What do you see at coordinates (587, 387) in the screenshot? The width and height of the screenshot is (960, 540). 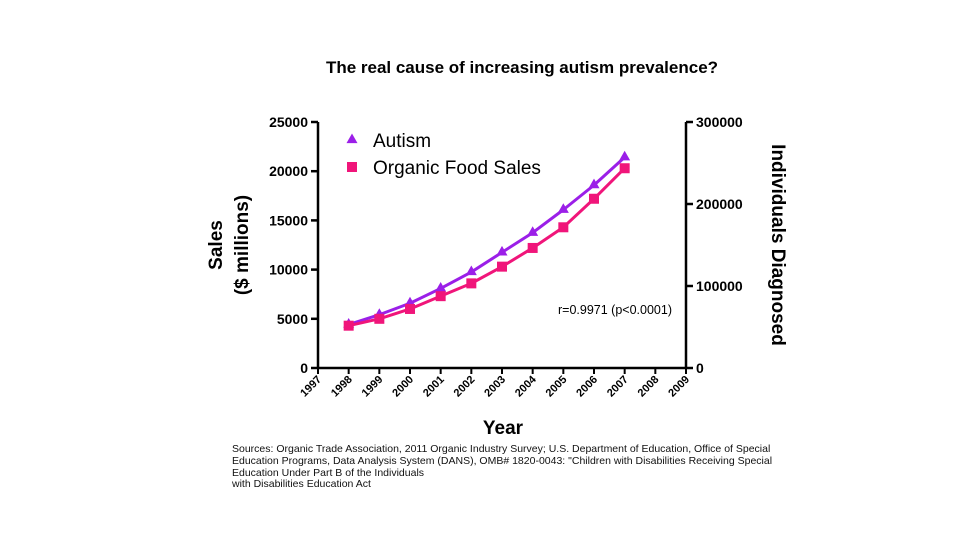 I see `x-tick-label: 2006` at bounding box center [587, 387].